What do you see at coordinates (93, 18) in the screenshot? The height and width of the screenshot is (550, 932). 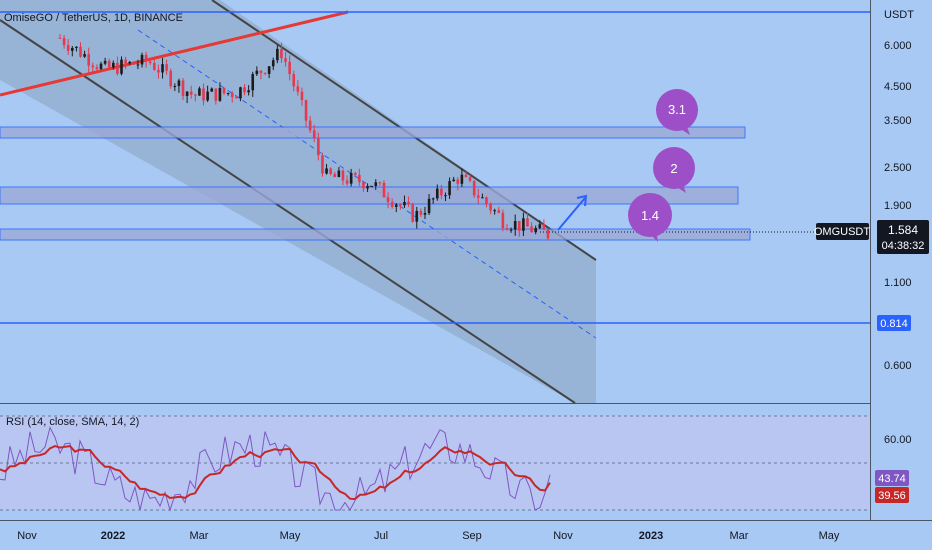 I see `chart-title: OmiseGO / TetherUS, 1D, BINANCE` at bounding box center [93, 18].